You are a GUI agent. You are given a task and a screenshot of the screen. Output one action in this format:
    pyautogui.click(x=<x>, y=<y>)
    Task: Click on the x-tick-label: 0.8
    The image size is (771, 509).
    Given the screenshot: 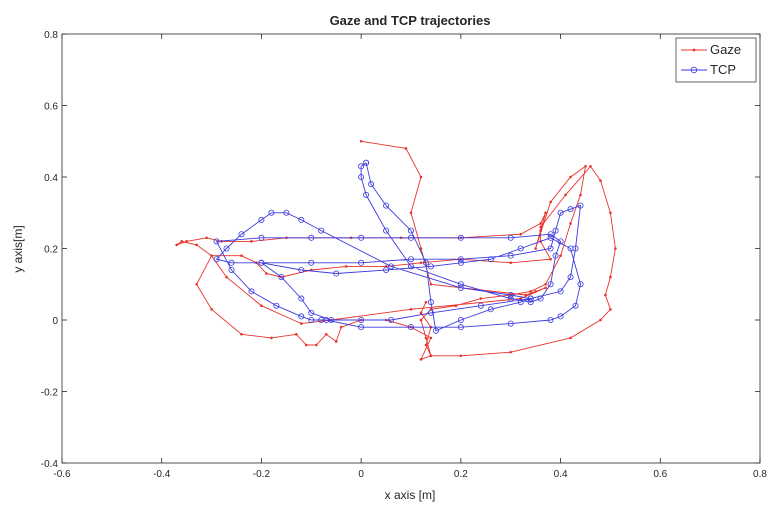 What is the action you would take?
    pyautogui.click(x=760, y=474)
    